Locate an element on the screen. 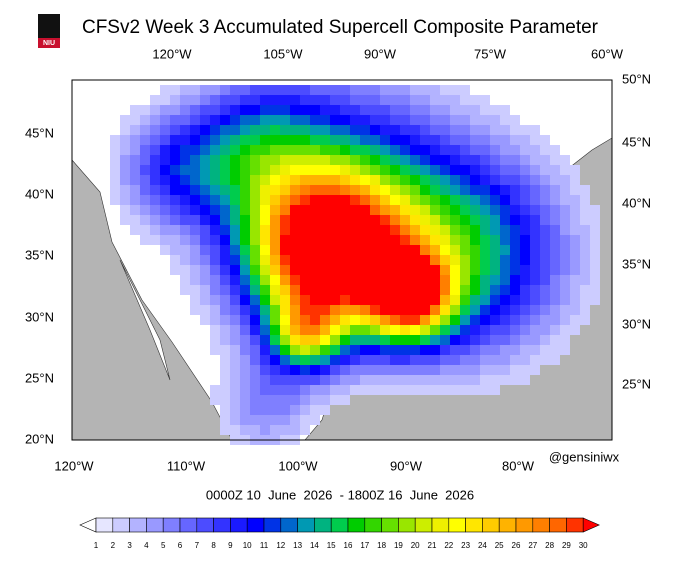 This screenshot has width=680, height=573. colorbar-label: 7 is located at coordinates (197, 545).